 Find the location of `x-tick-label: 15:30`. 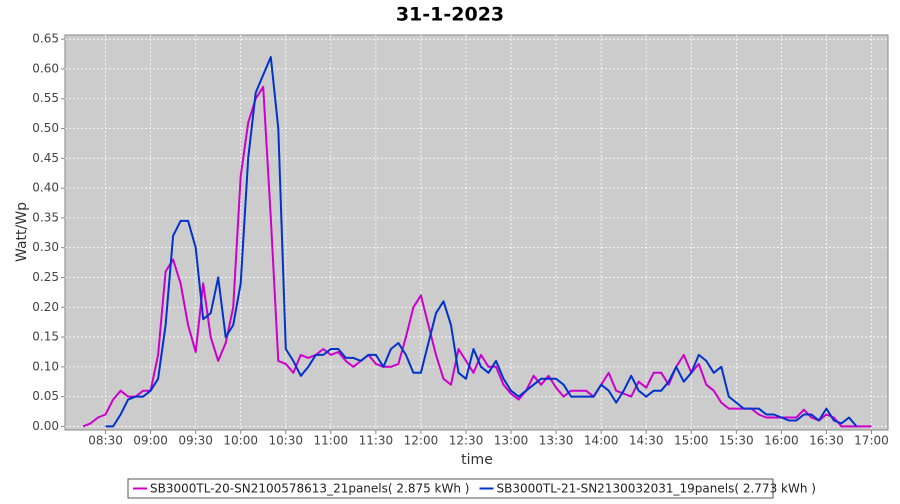

x-tick-label: 15:30 is located at coordinates (736, 441).